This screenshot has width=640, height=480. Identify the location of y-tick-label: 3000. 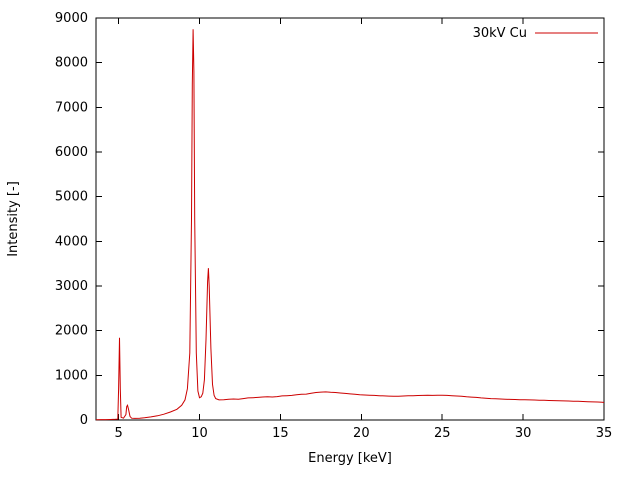
(71, 286).